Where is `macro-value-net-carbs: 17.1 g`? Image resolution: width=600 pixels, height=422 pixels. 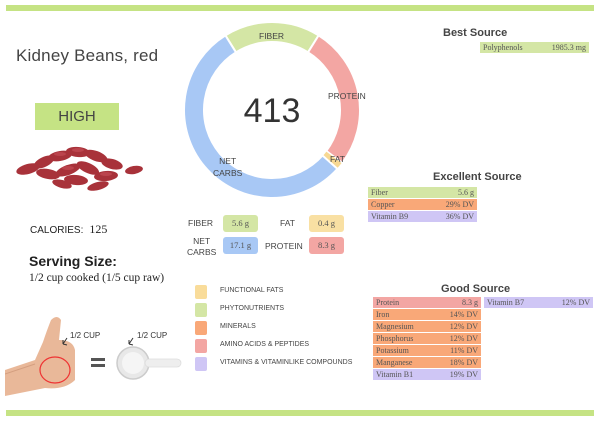 macro-value-net-carbs: 17.1 g is located at coordinates (240, 245).